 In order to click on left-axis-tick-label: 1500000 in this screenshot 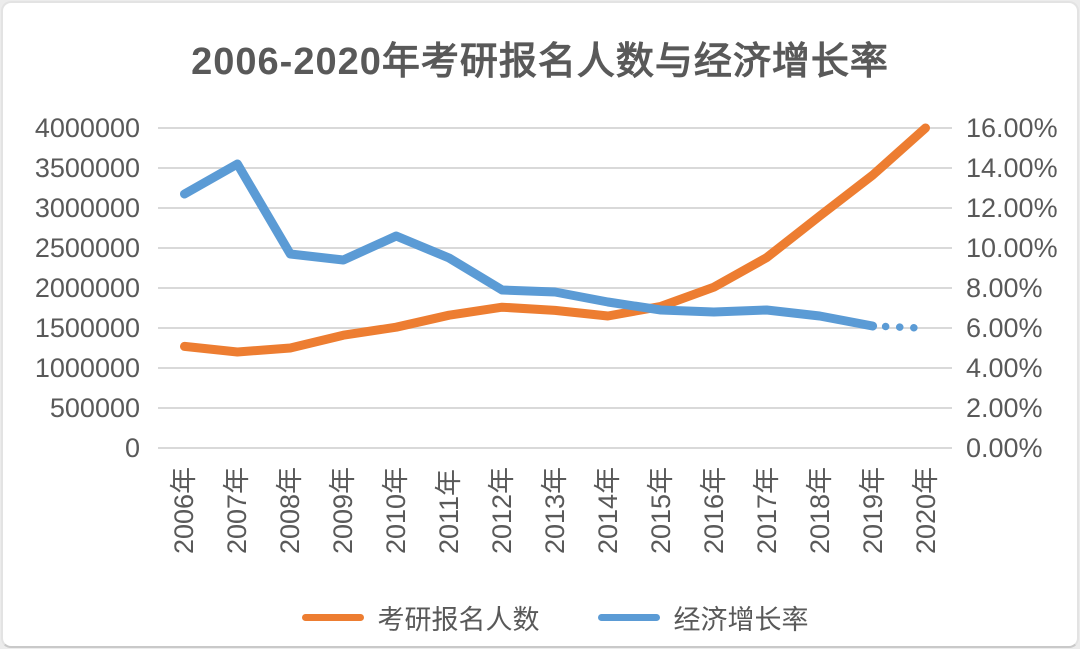, I will do `click(87, 328)`.